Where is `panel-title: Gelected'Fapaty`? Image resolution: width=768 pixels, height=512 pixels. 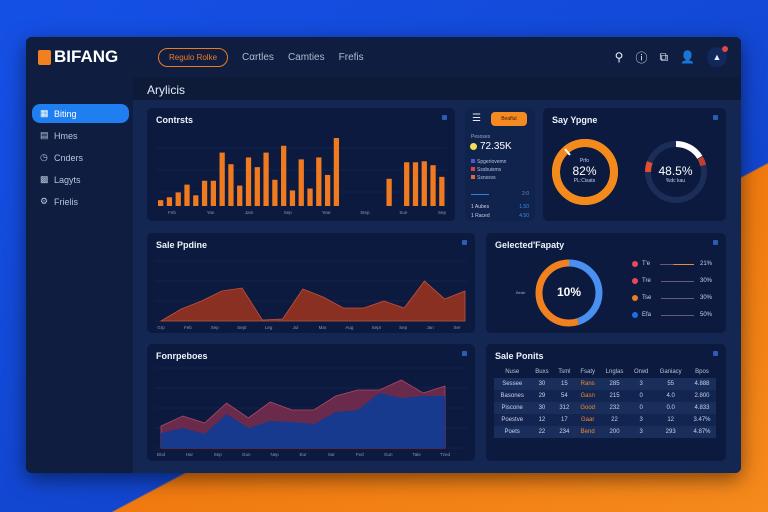 panel-title: Gelected'Fapaty is located at coordinates (530, 245).